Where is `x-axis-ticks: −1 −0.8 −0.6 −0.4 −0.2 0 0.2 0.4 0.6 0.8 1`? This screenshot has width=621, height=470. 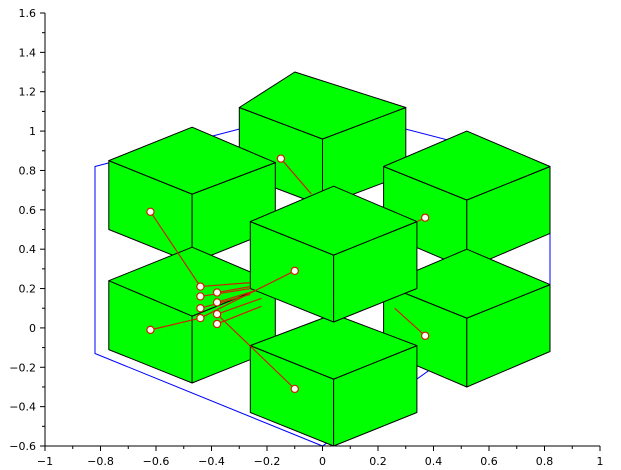
x-axis-ticks: −1 −0.8 −0.6 −0.4 −0.2 0 0.2 0.4 0.6 0.8 1 is located at coordinates (320, 457).